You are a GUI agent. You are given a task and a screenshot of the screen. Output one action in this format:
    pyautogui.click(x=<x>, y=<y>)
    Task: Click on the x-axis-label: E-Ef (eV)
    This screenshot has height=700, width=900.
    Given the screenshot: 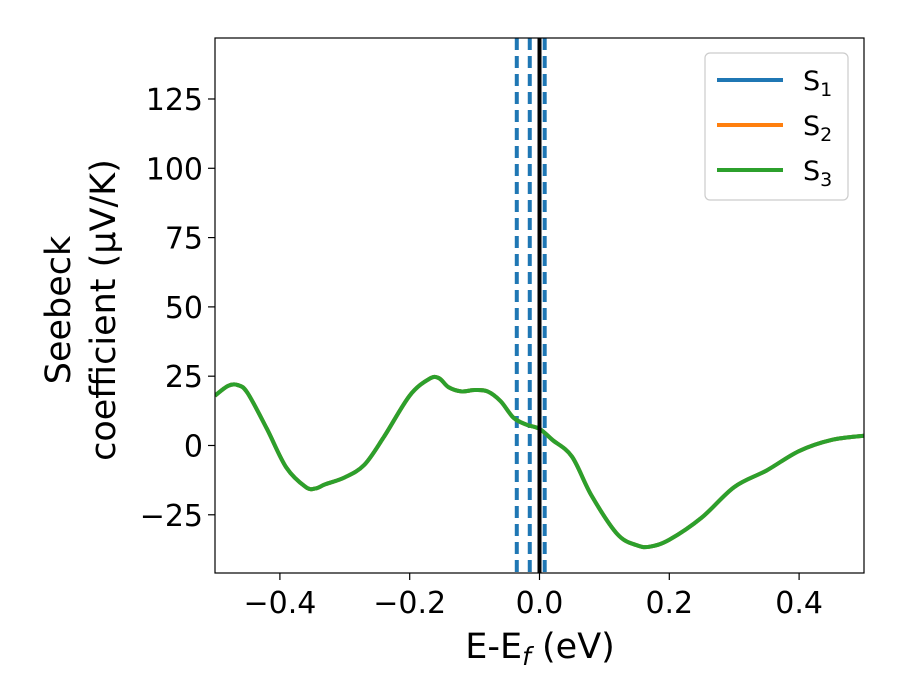 What is the action you would take?
    pyautogui.click(x=540, y=649)
    